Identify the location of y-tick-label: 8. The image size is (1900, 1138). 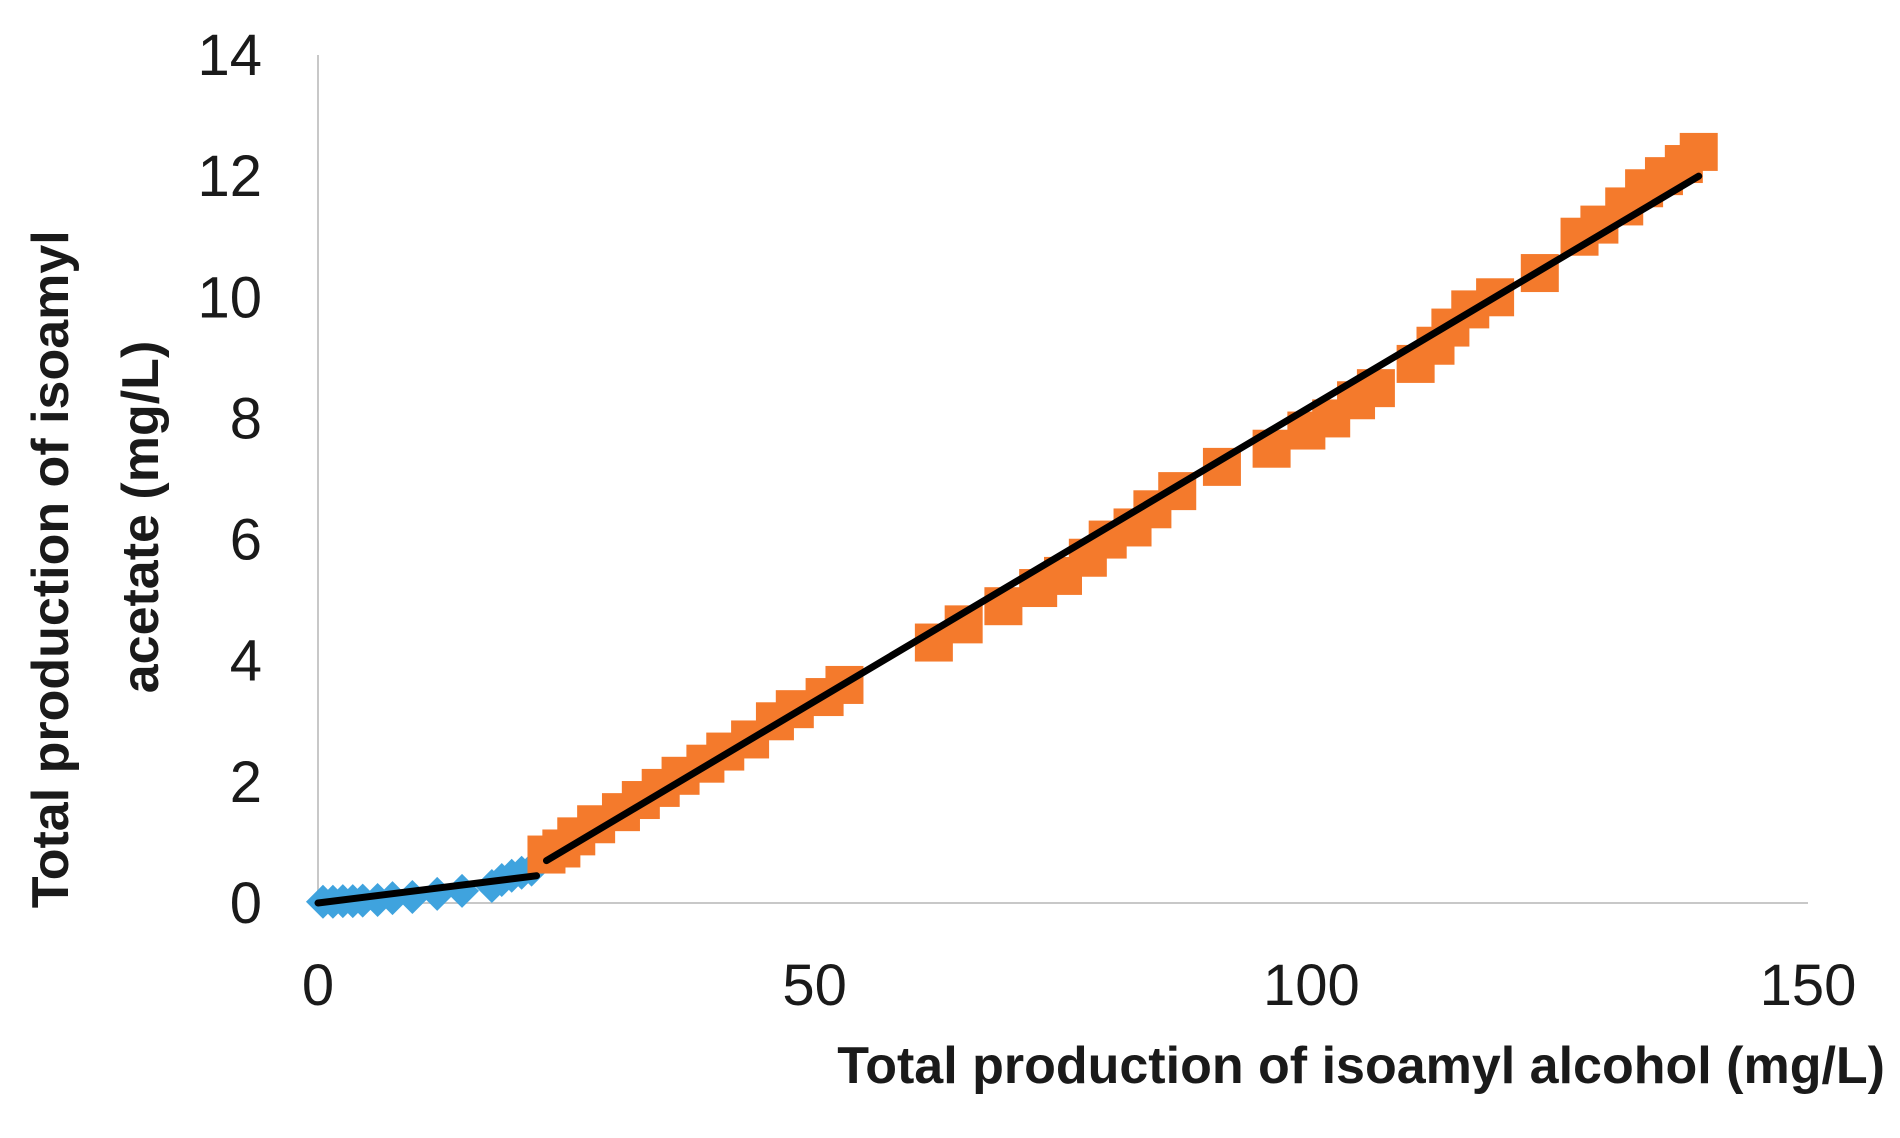
(246, 418).